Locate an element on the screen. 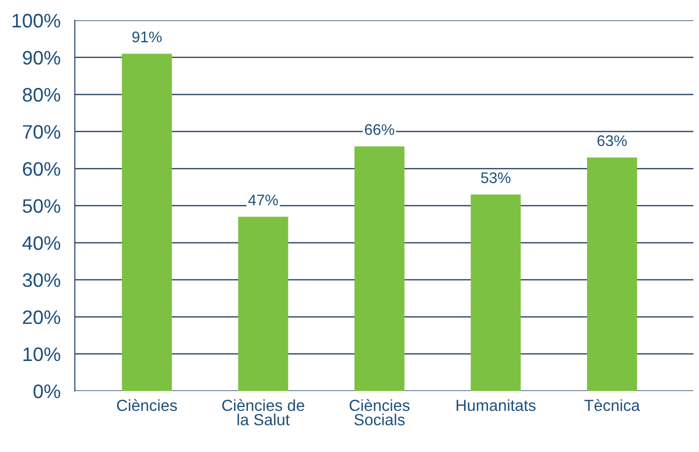 The image size is (699, 452). y-tick-label: 80% is located at coordinates (41, 95).